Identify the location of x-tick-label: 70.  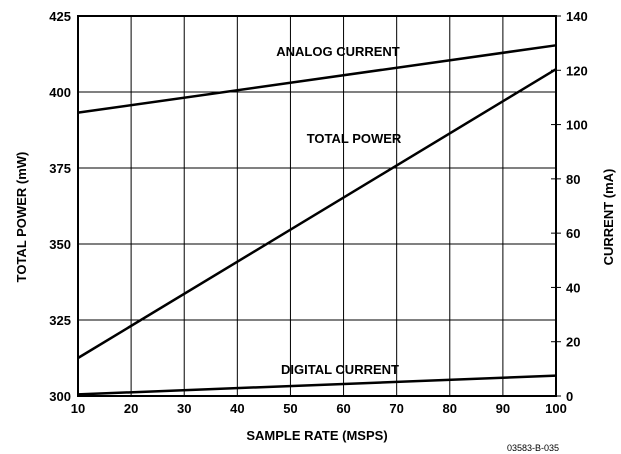
(396, 408).